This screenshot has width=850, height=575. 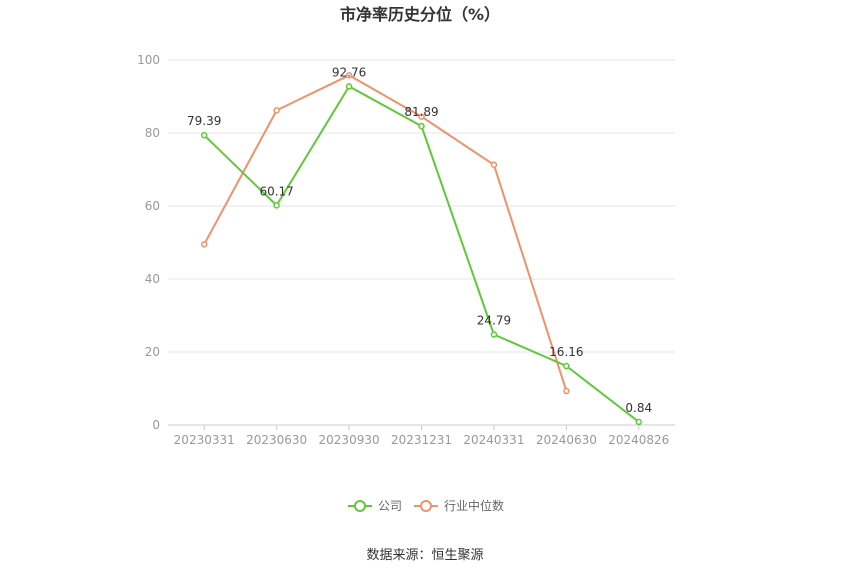 What do you see at coordinates (276, 440) in the screenshot?
I see `x-tick-label: 20230630` at bounding box center [276, 440].